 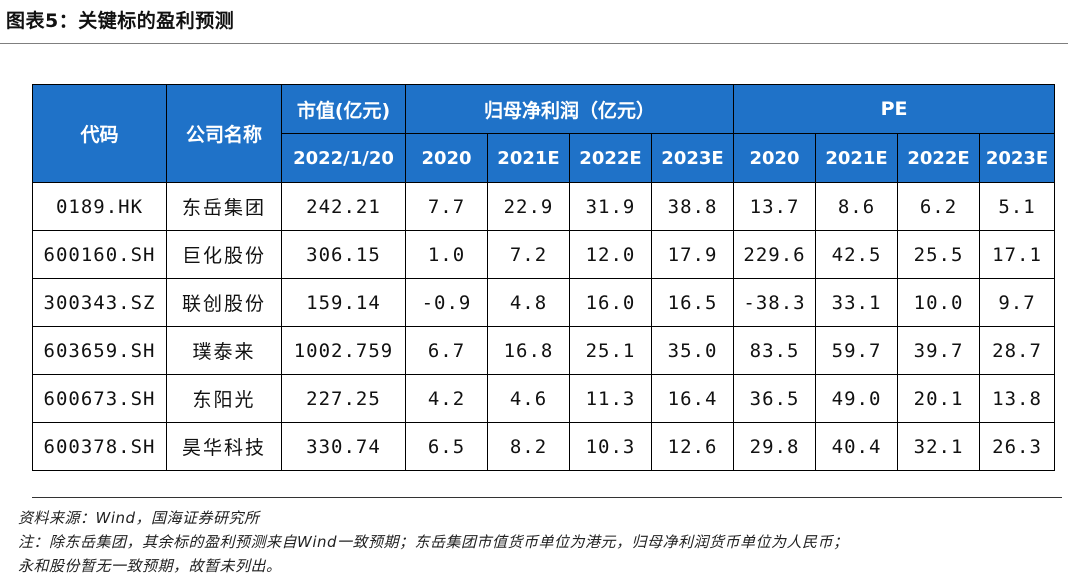 What do you see at coordinates (99, 350) in the screenshot?
I see `cell-code: 603659.SH` at bounding box center [99, 350].